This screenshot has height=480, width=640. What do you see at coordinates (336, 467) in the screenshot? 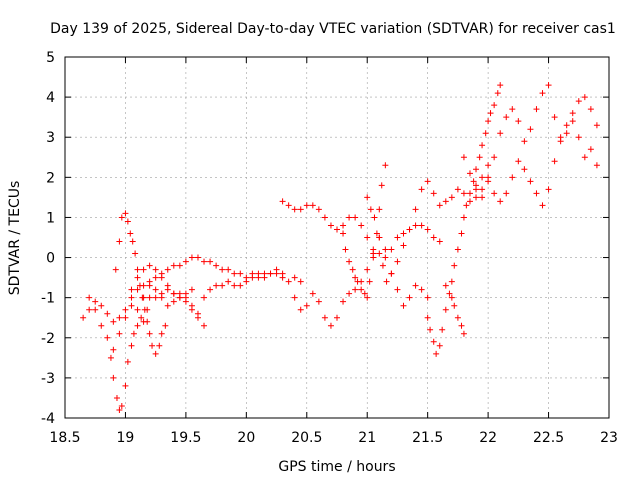
I see `x-axis-label: GPS time / hours` at bounding box center [336, 467].